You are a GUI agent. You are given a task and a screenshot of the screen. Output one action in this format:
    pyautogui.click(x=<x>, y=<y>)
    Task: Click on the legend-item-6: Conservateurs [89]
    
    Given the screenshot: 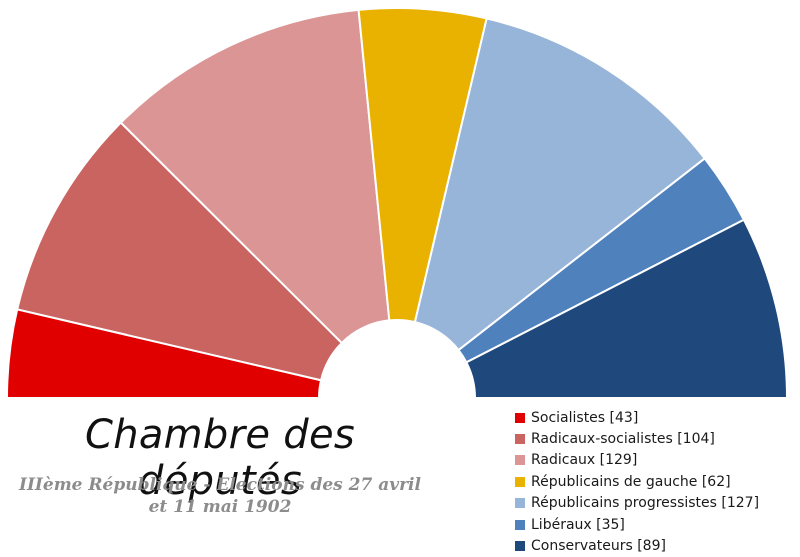 What is the action you would take?
    pyautogui.click(x=637, y=545)
    